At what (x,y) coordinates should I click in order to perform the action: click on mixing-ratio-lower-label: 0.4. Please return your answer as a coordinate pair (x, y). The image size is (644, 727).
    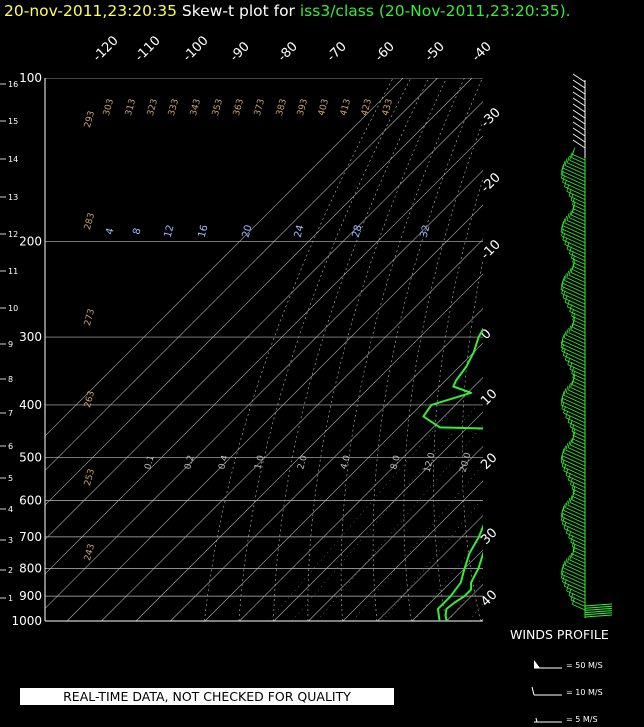
    Looking at the image, I should click on (223, 462).